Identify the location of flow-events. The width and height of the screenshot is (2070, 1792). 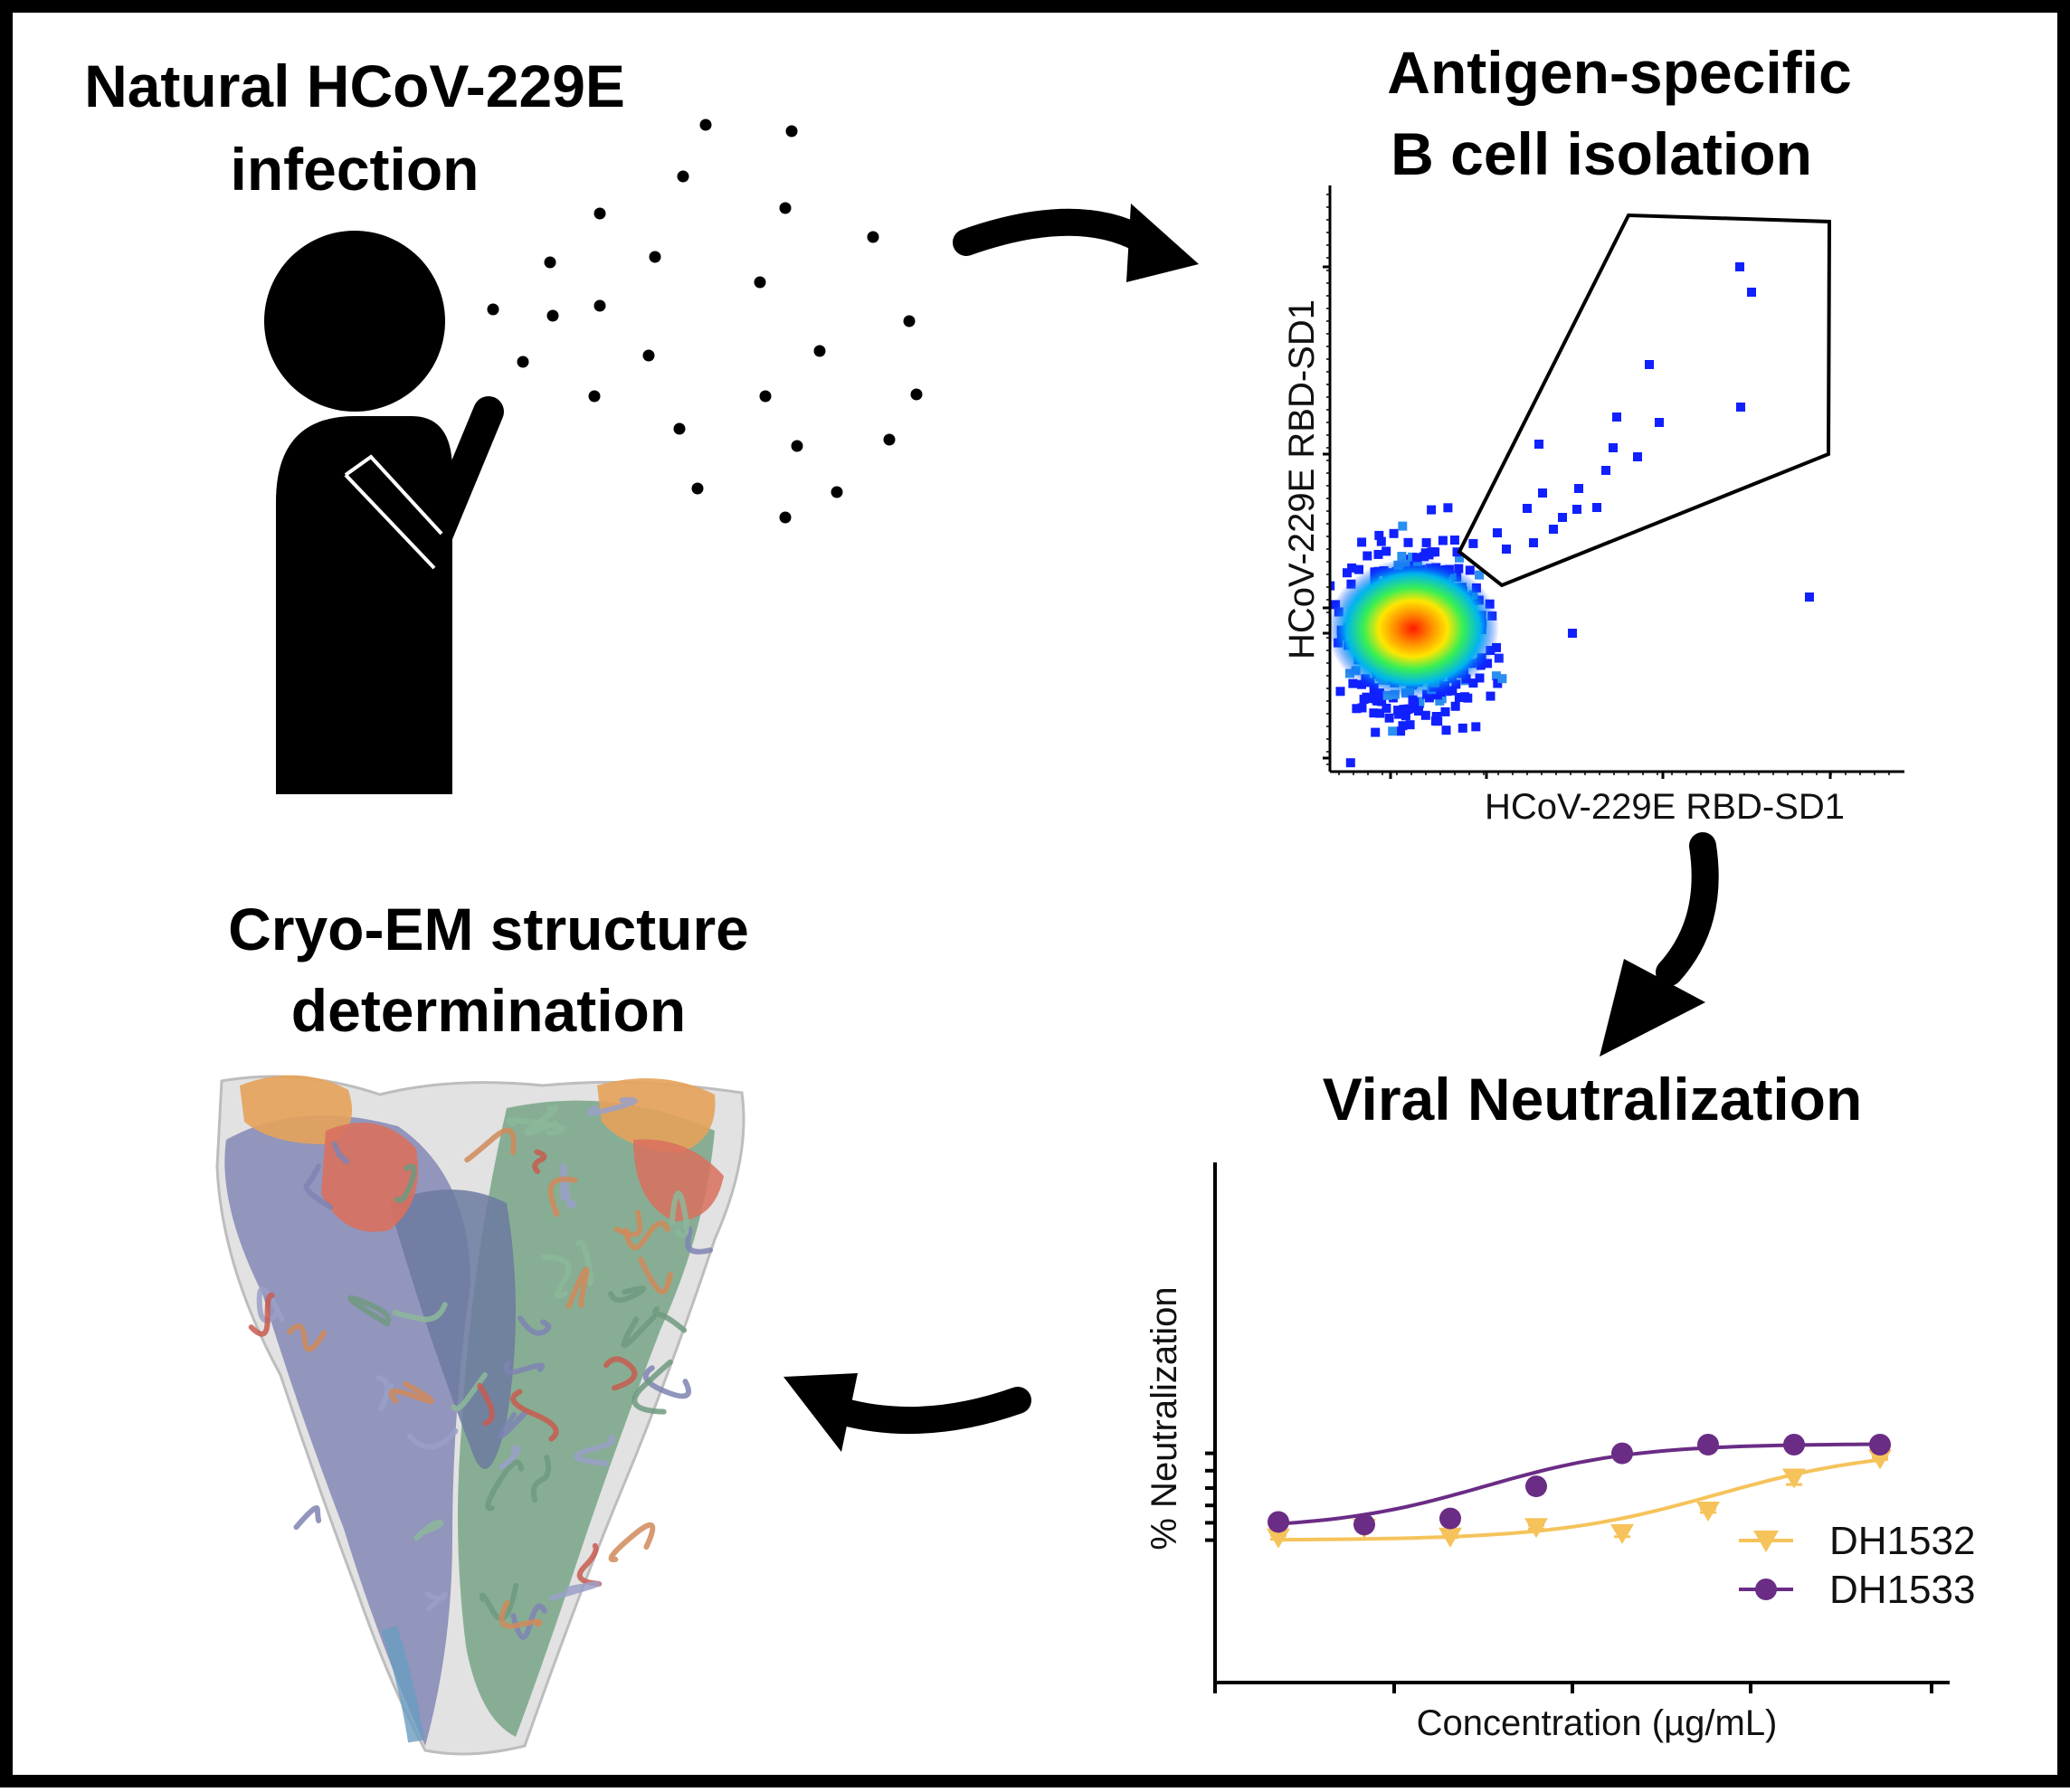
(1572, 515).